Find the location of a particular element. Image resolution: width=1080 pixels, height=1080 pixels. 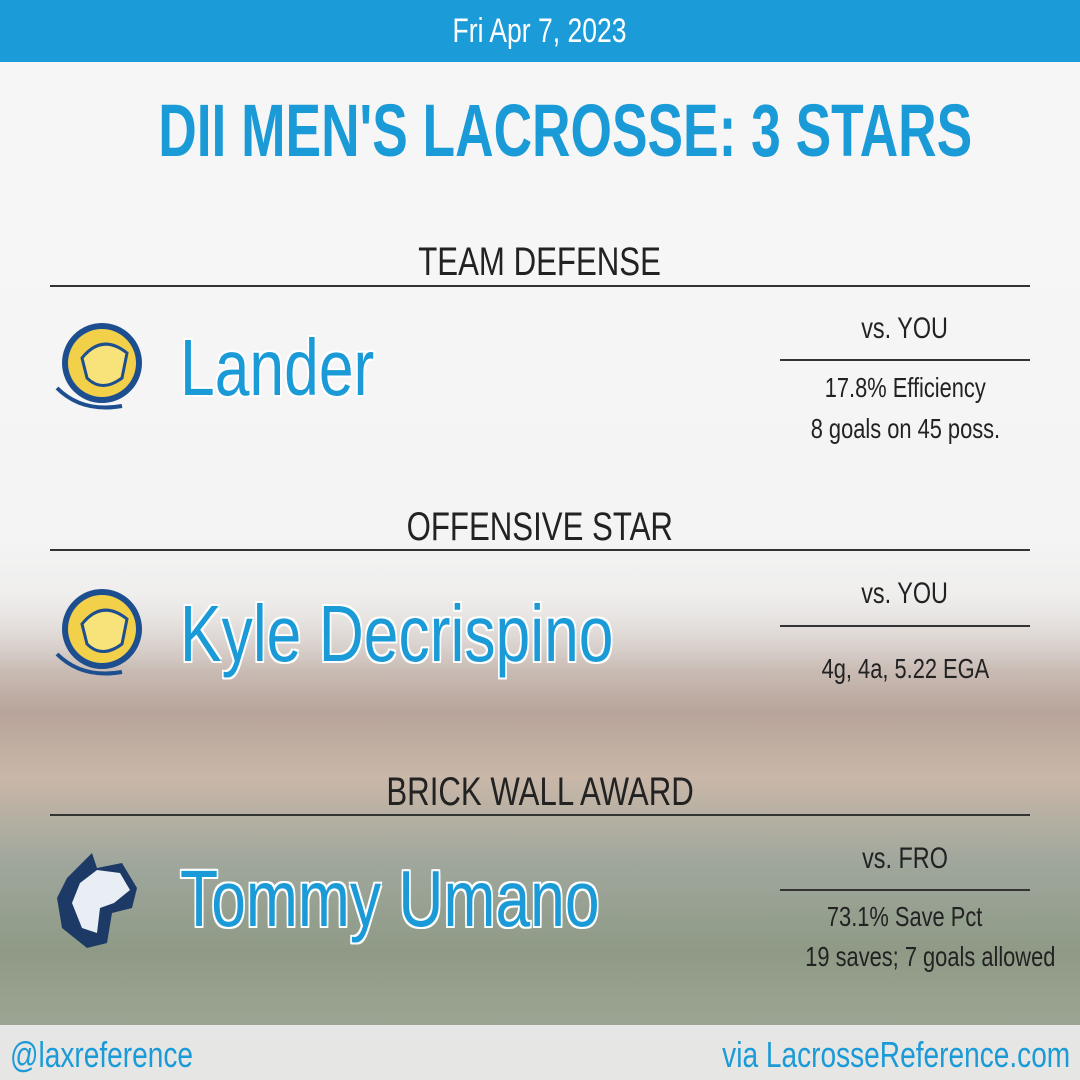

stat-line: 19 saves; 7 goals allowed is located at coordinates (912, 957).